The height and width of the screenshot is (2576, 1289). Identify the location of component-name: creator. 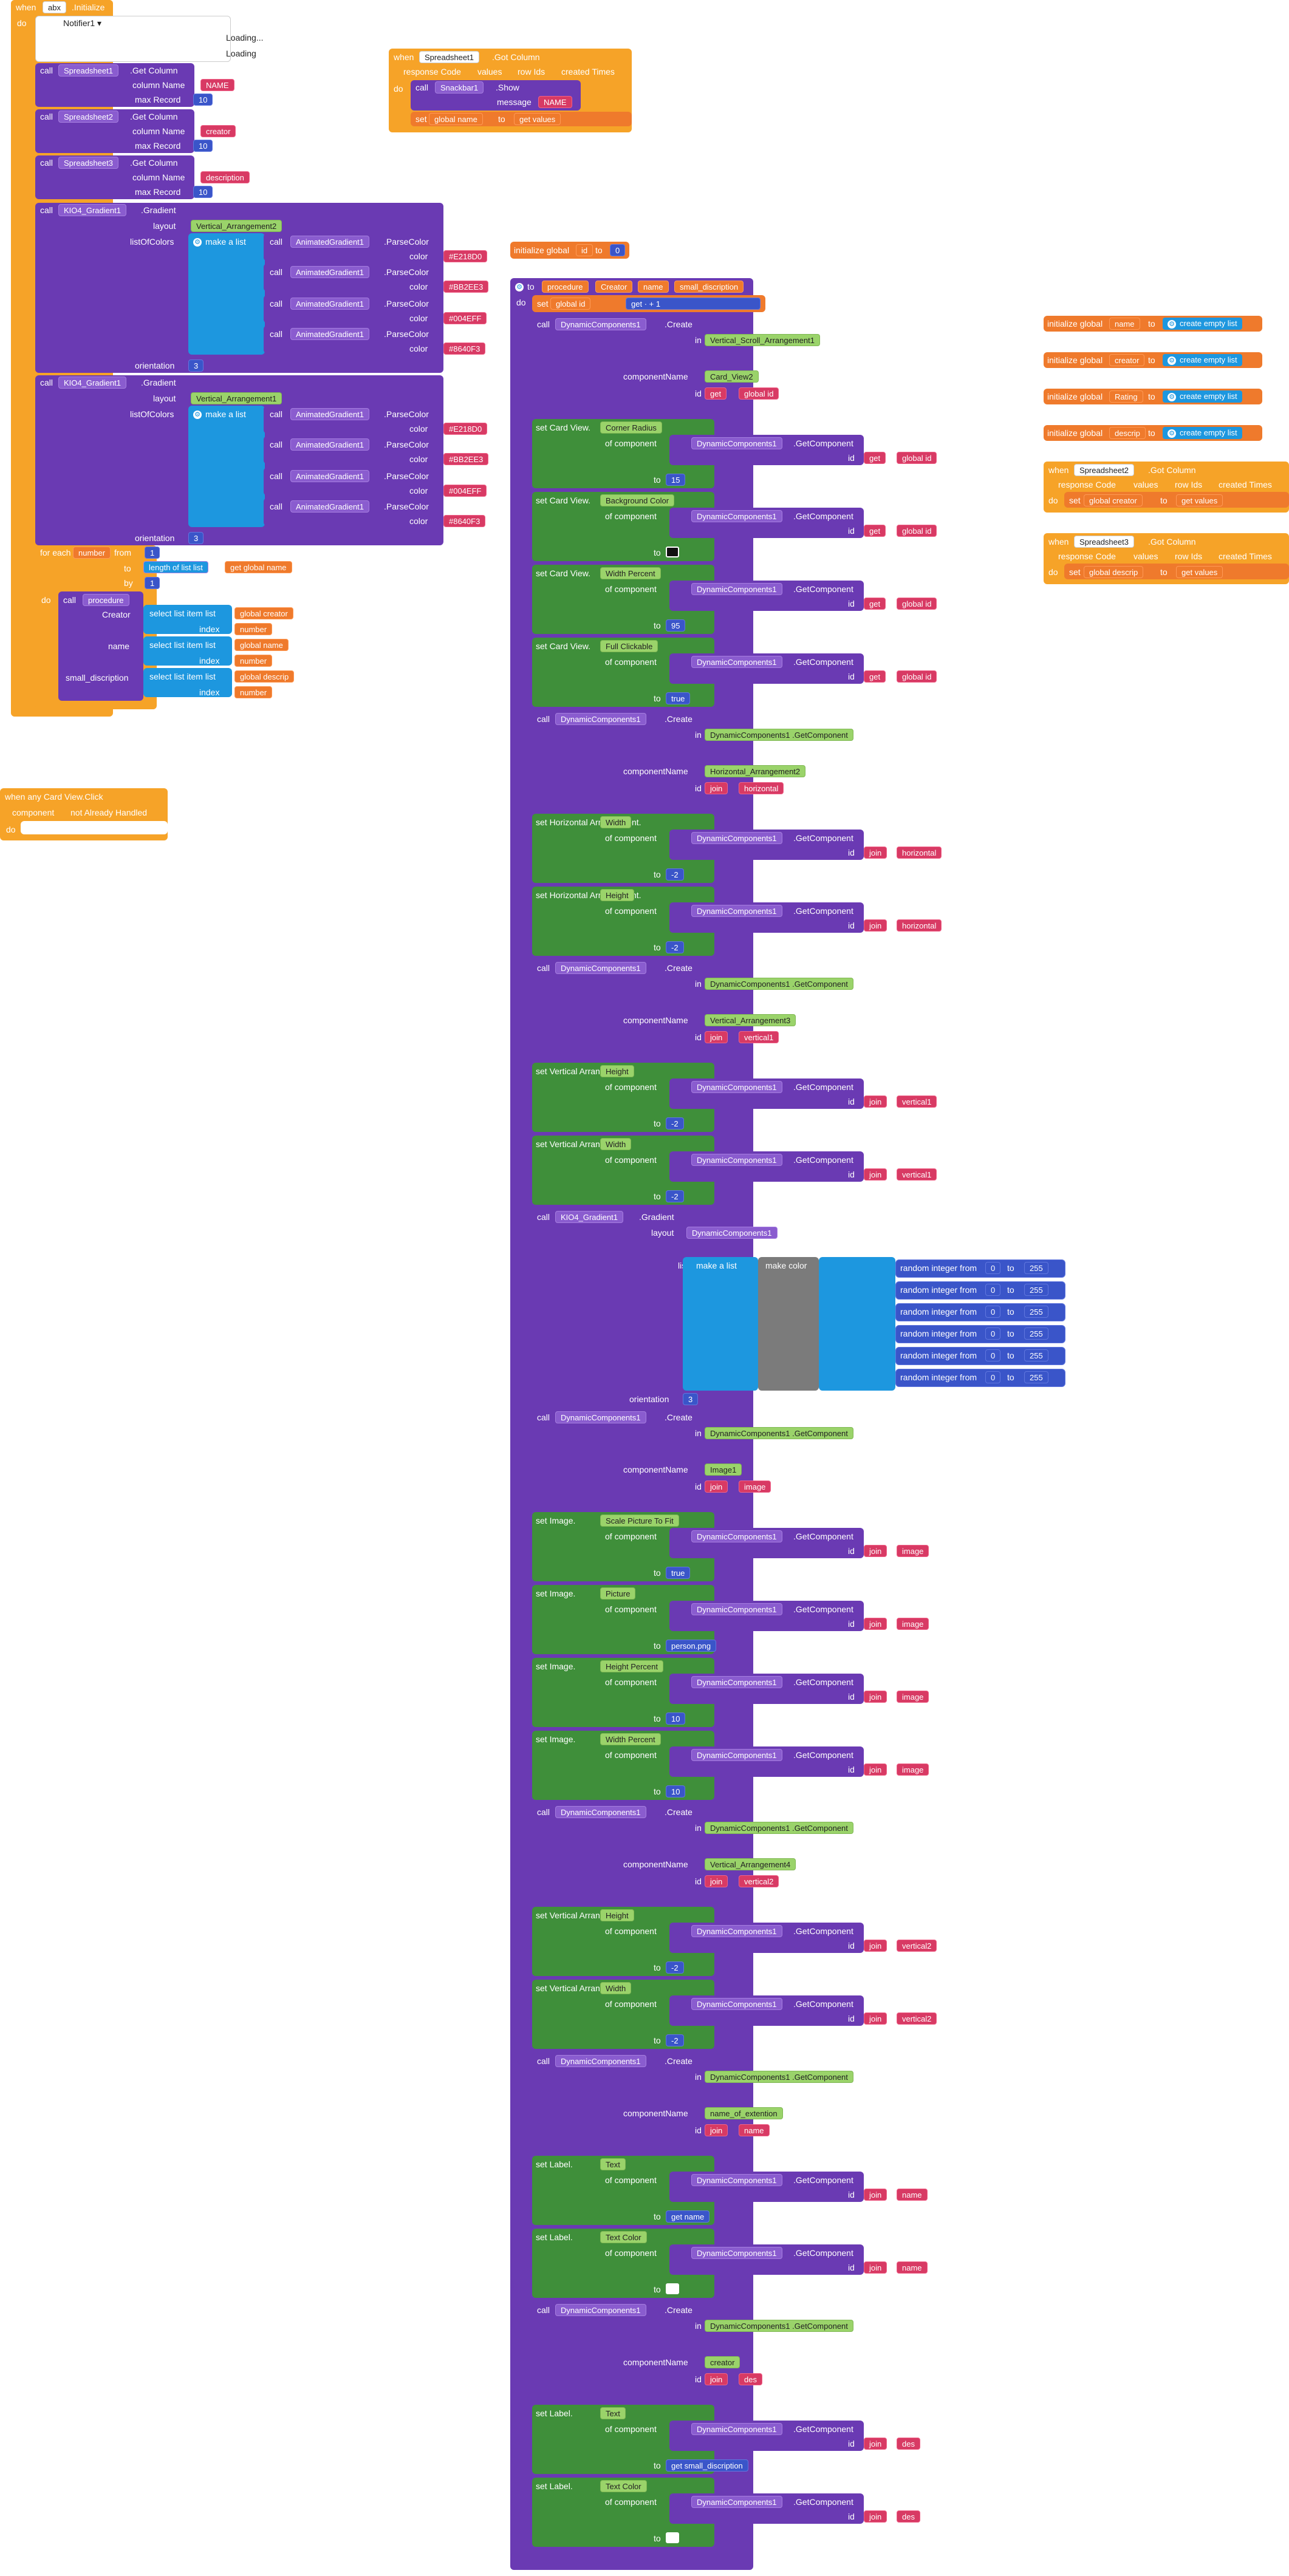
(722, 2362).